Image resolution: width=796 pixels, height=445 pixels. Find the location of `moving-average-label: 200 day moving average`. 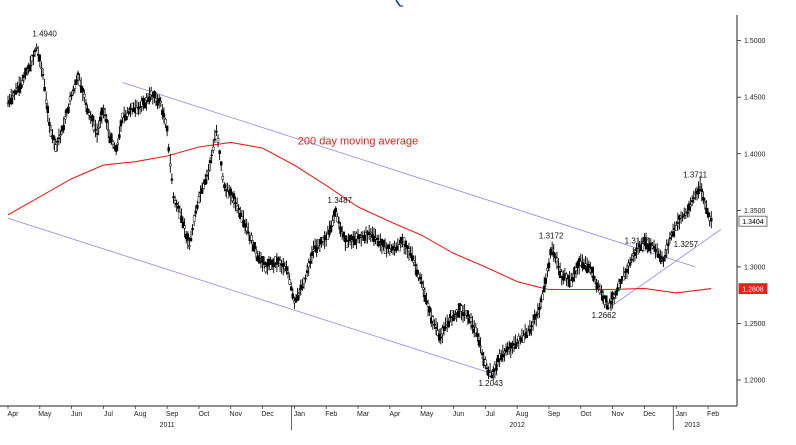

moving-average-label: 200 day moving average is located at coordinates (358, 142).